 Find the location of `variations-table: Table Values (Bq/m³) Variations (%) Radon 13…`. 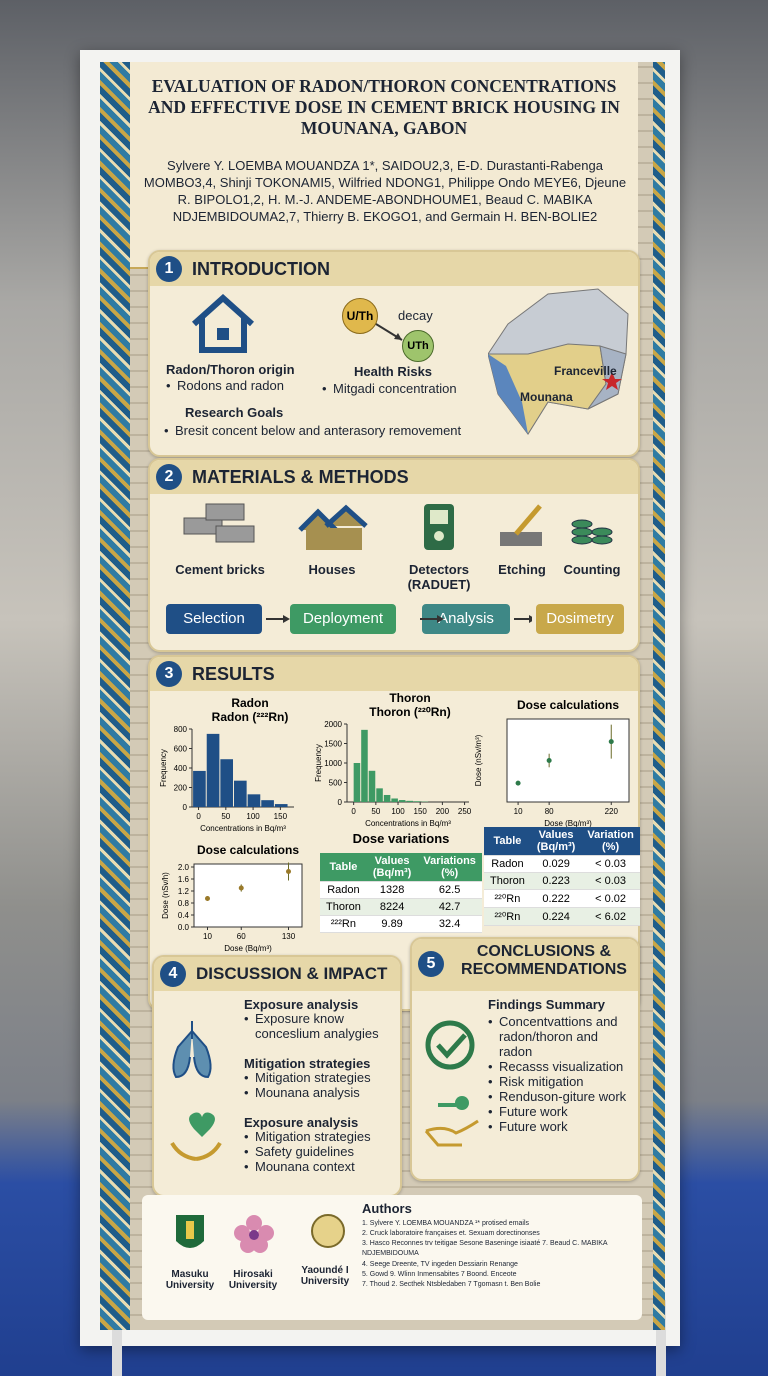

variations-table: Table Values (Bq/m³) Variations (%) Radon 13… is located at coordinates (401, 893).